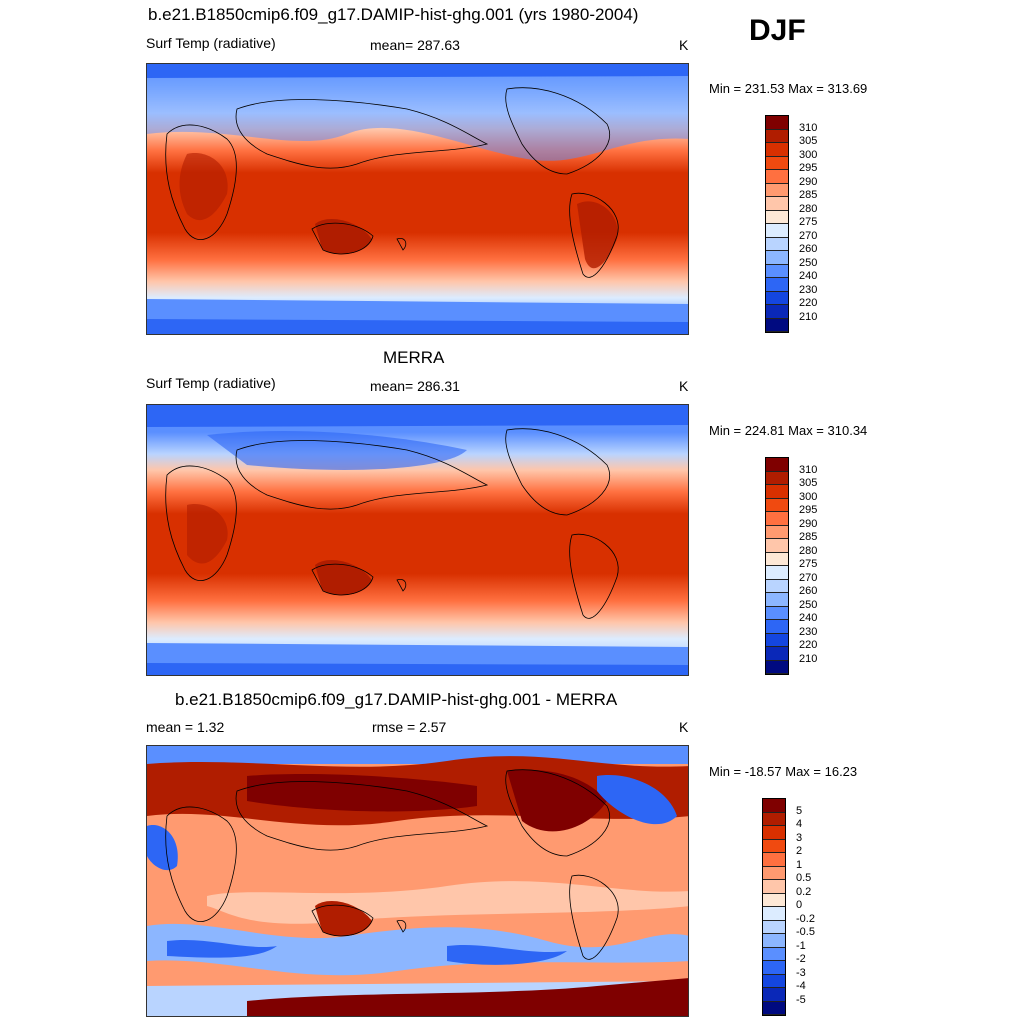 Image resolution: width=1024 pixels, height=1024 pixels. Describe the element at coordinates (788, 88) in the screenshot. I see `panel-1-minmax-label: Min = 231.53 Max = 313.69` at that location.